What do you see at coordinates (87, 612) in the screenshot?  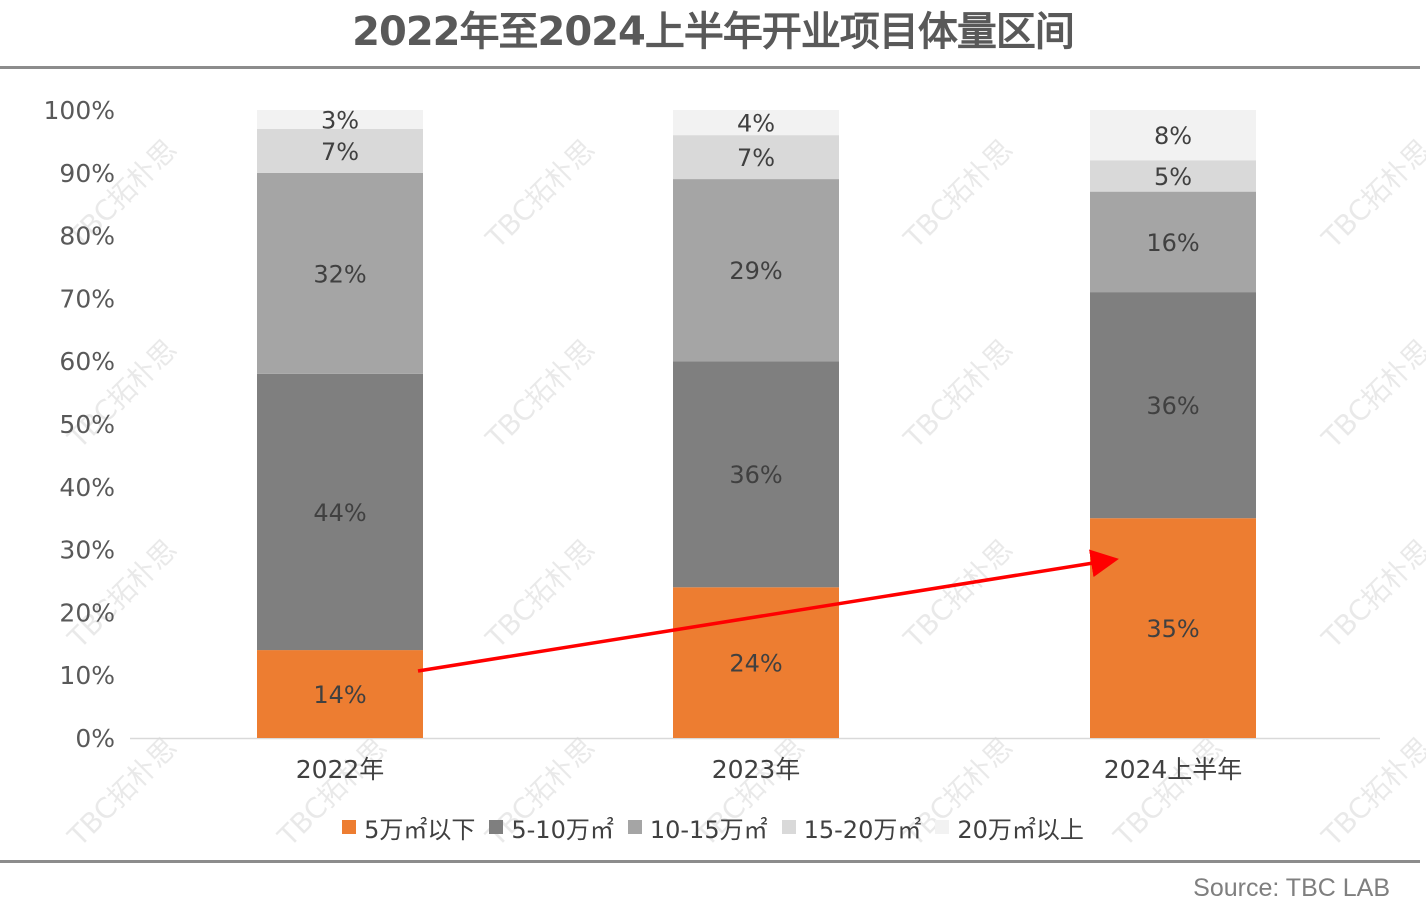 I see `y-tick-label: 20%` at bounding box center [87, 612].